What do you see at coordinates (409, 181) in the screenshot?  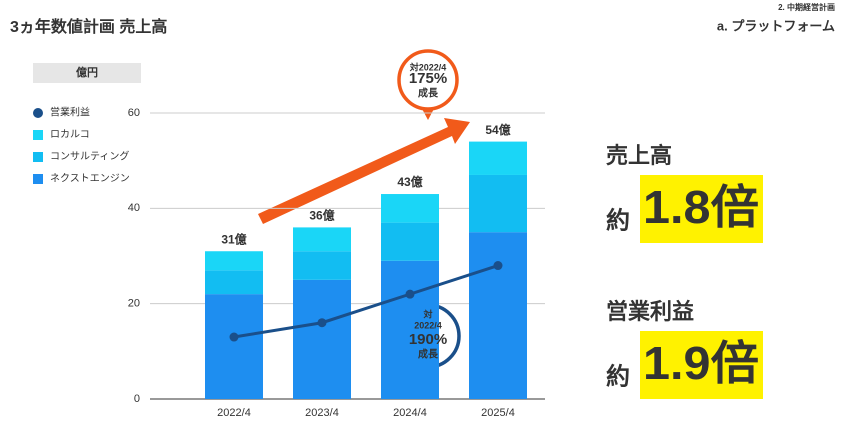 I see `total-label: 43億` at bounding box center [409, 181].